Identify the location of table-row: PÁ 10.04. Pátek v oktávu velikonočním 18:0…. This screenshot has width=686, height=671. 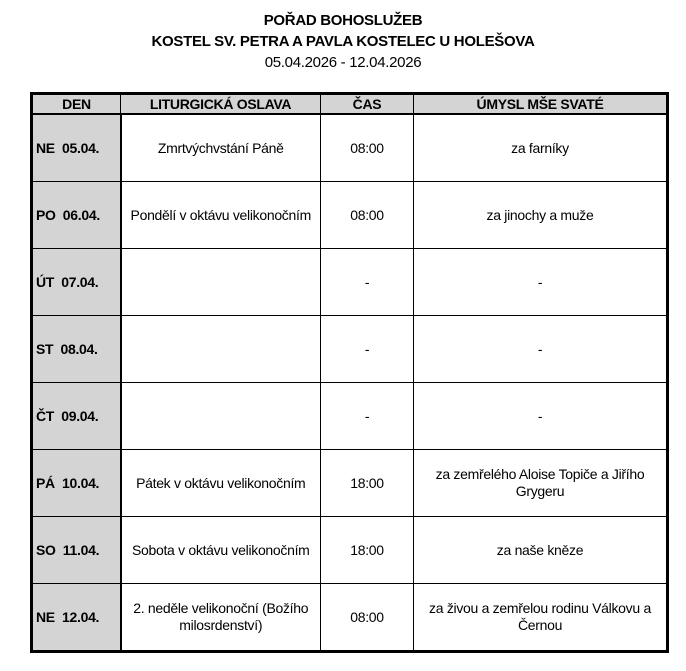
(349, 483).